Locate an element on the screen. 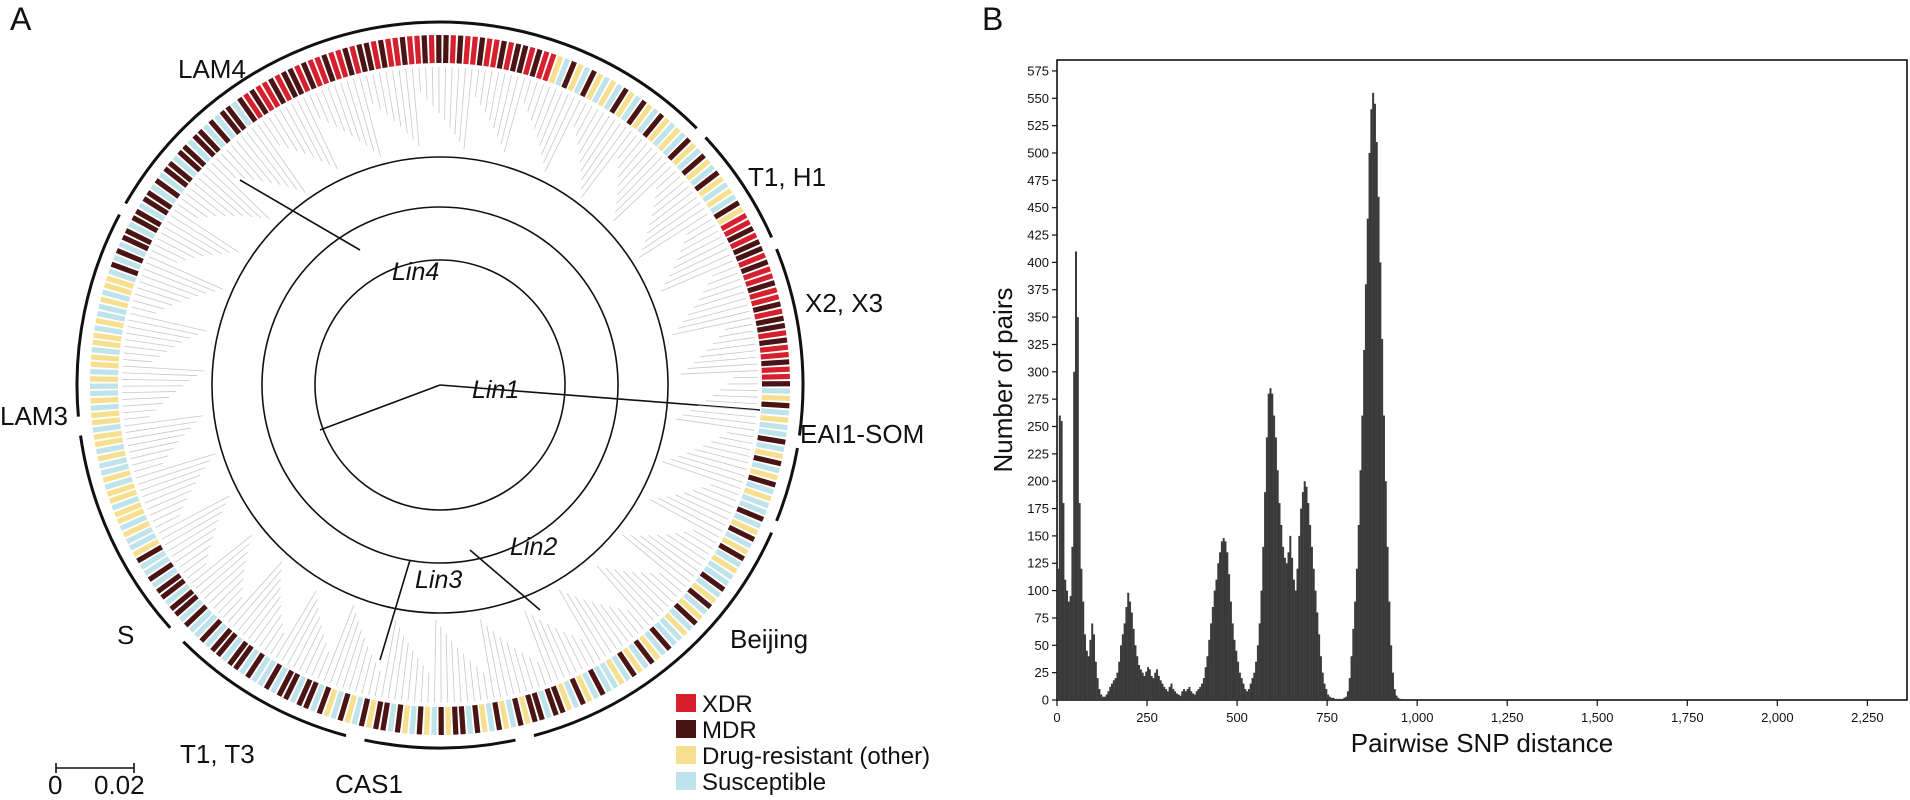 This screenshot has height=800, width=1910. x-tick-label: 0 is located at coordinates (1056, 717).